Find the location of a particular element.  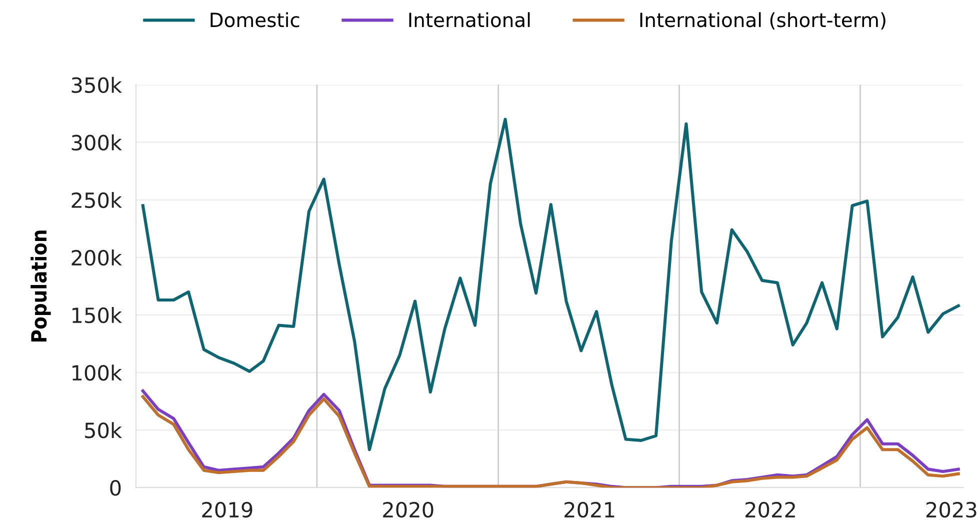

legend-label: International is located at coordinates (469, 20).